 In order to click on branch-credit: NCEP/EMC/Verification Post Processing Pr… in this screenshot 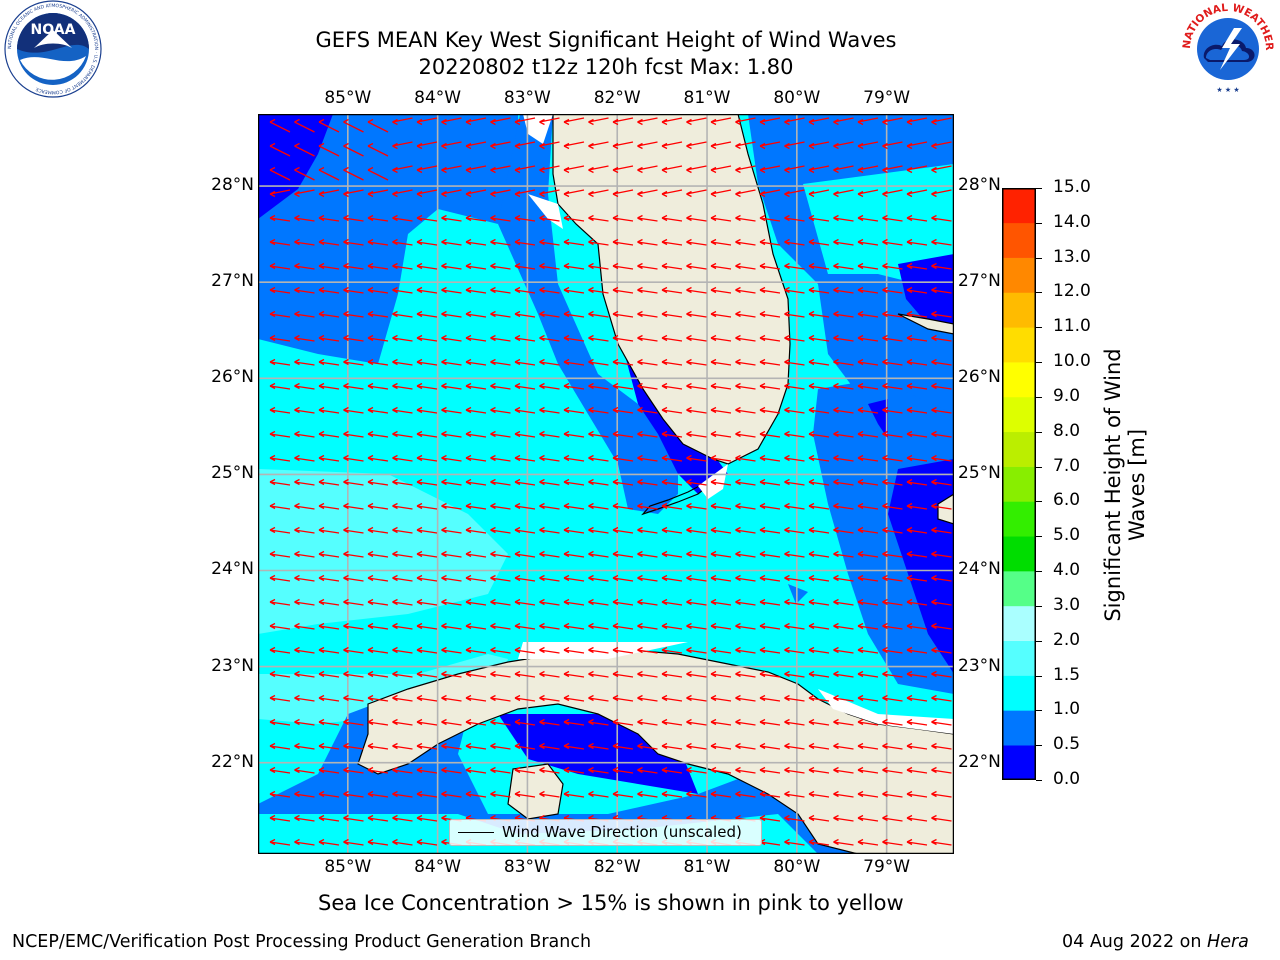, I will do `click(302, 942)`.